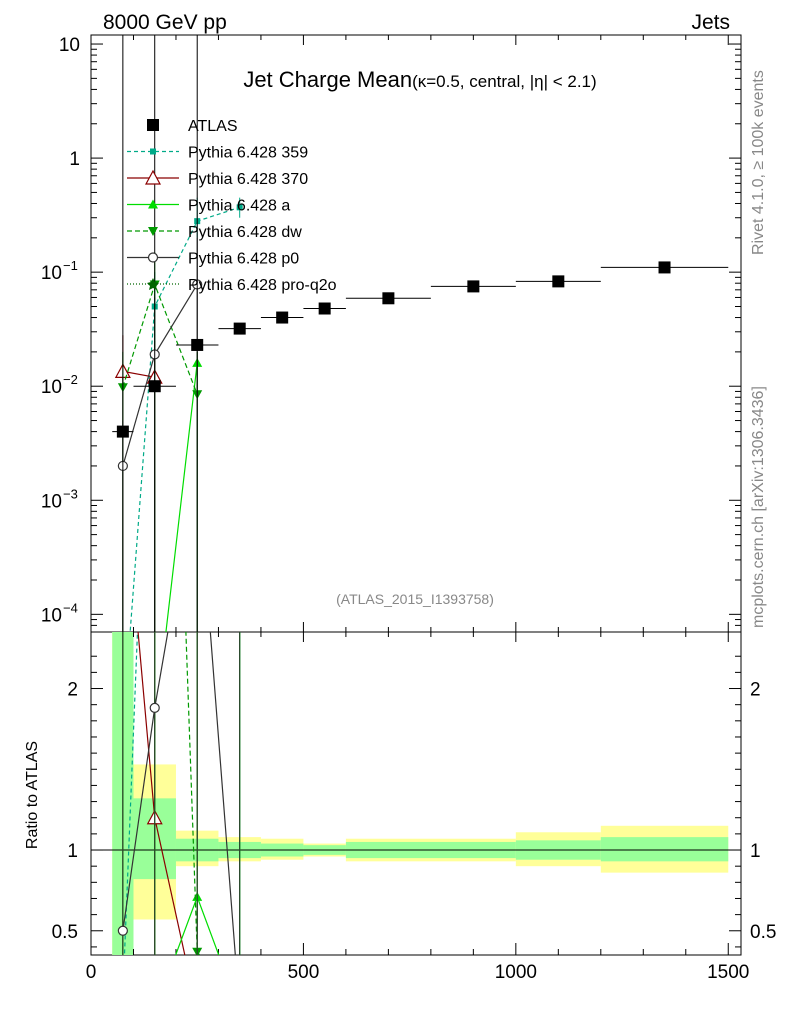 Image resolution: width=786 pixels, height=1024 pixels. What do you see at coordinates (327, 79) in the screenshot?
I see `chart-title-main: Jet Charge Mean` at bounding box center [327, 79].